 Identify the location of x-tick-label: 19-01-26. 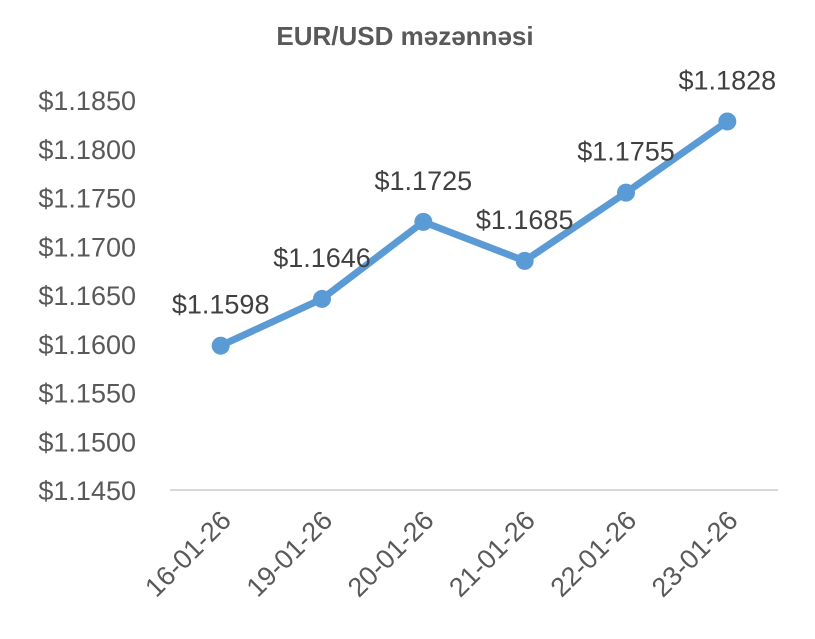
(290, 554).